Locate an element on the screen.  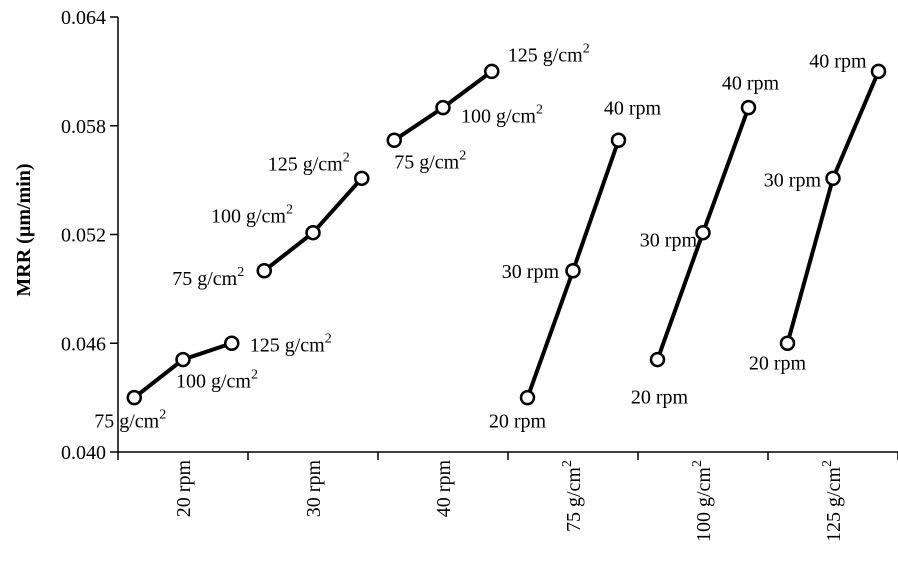
y-tick-label: 0.046 is located at coordinates (83, 344).